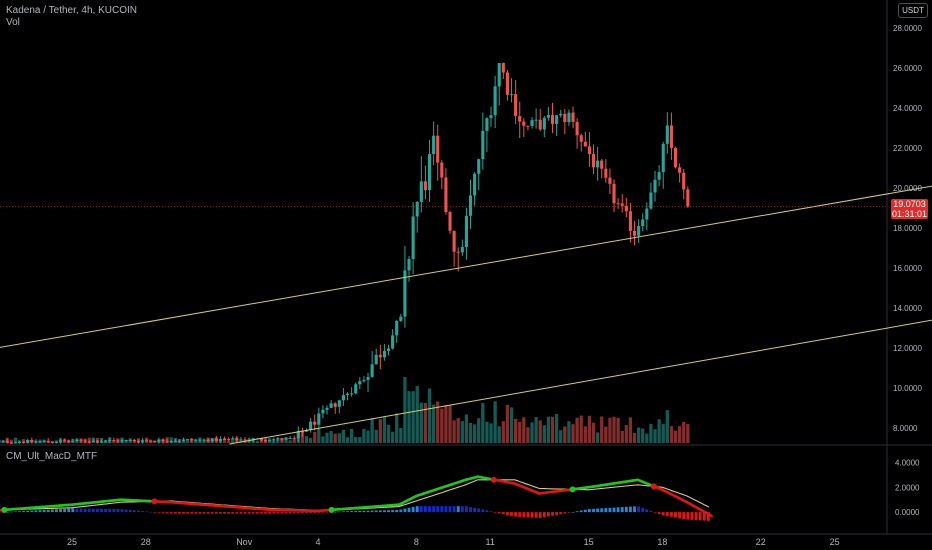 Image resolution: width=932 pixels, height=550 pixels. Describe the element at coordinates (907, 228) in the screenshot. I see `price-tick-label: 18.0000` at that location.